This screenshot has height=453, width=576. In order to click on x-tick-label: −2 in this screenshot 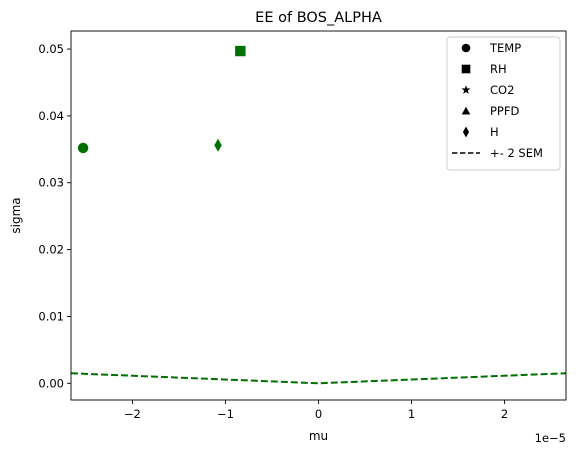, I will do `click(132, 414)`.